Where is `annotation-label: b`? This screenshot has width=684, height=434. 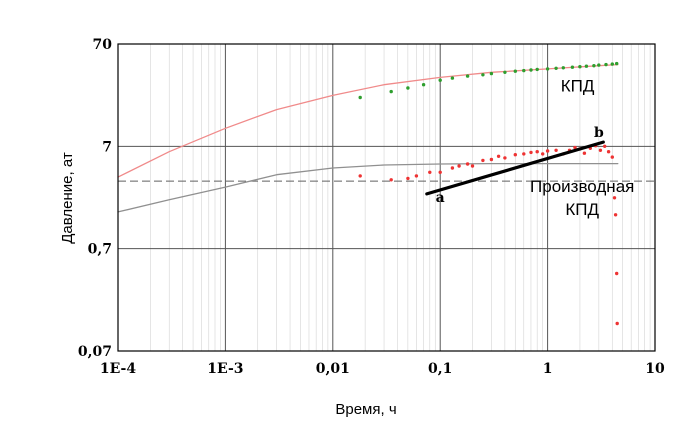
annotation-label: b is located at coordinates (599, 133).